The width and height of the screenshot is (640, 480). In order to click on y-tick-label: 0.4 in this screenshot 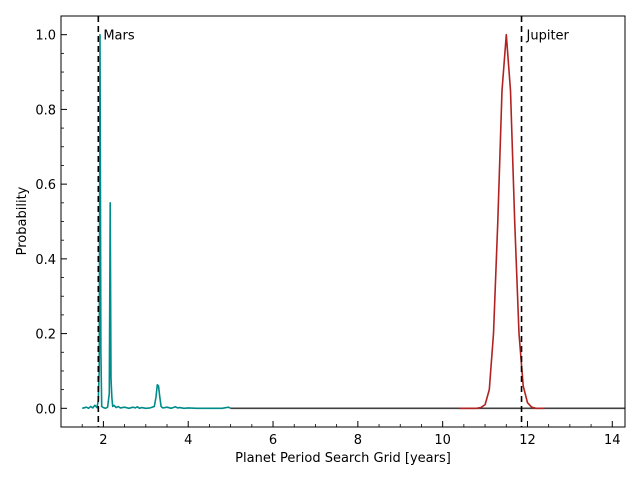, I will do `click(45, 260)`.